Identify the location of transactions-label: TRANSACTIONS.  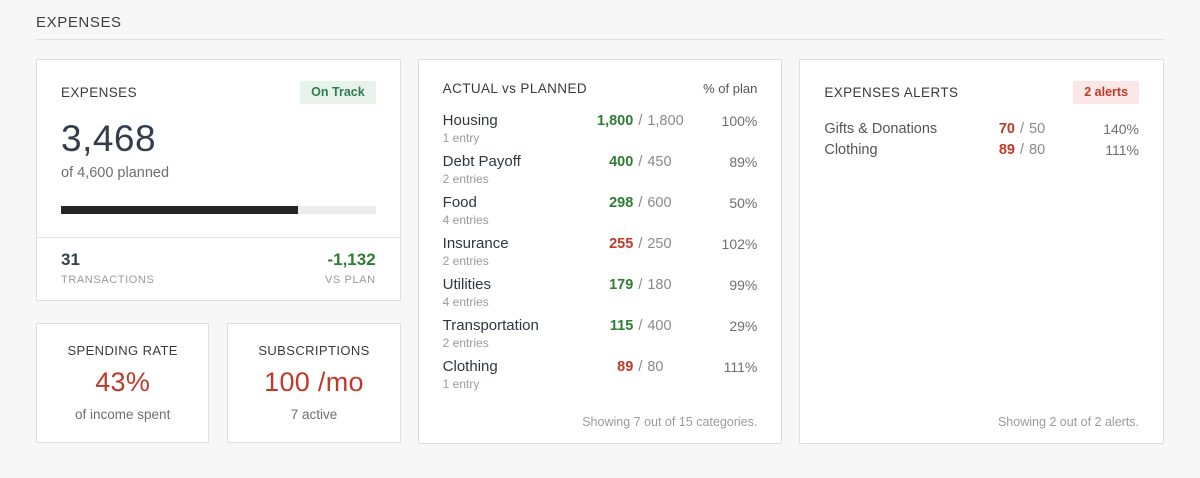
(108, 280).